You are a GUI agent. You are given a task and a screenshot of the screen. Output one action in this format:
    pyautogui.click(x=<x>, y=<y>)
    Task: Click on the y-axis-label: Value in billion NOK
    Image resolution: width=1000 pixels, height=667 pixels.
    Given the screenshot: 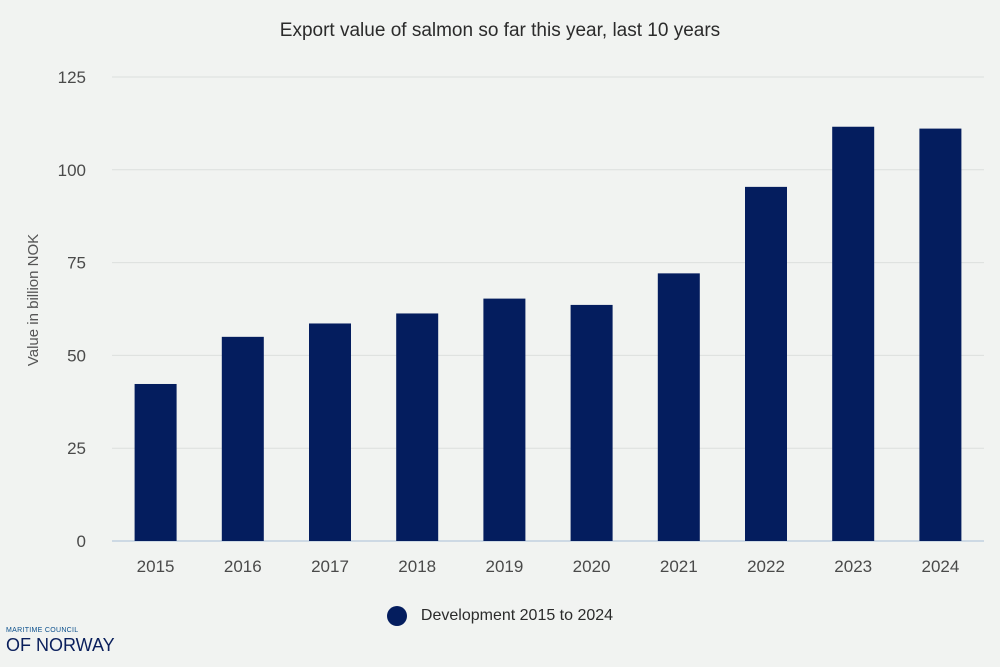 What is the action you would take?
    pyautogui.click(x=33, y=300)
    